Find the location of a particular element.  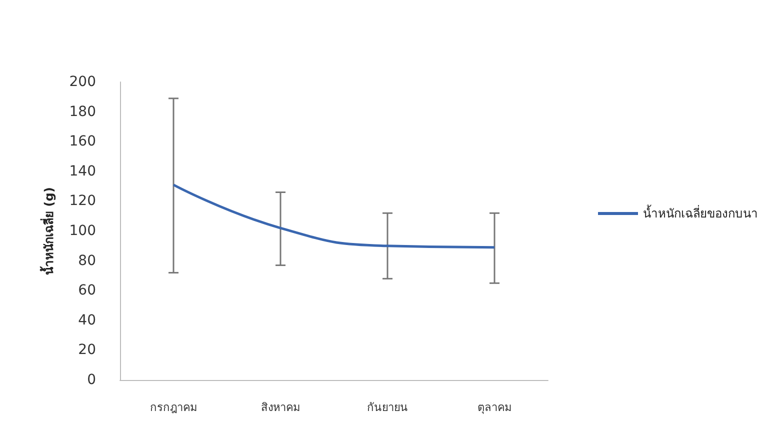

y-tick-label: 60 is located at coordinates (87, 290).